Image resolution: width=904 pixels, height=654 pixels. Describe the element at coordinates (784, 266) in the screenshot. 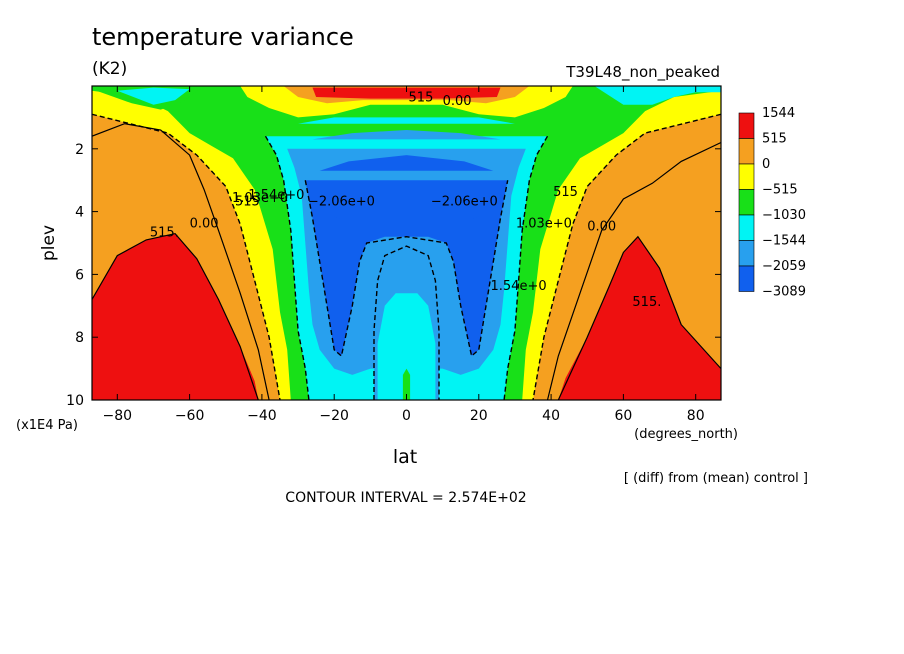

I see `legend-level-6: −2059` at that location.